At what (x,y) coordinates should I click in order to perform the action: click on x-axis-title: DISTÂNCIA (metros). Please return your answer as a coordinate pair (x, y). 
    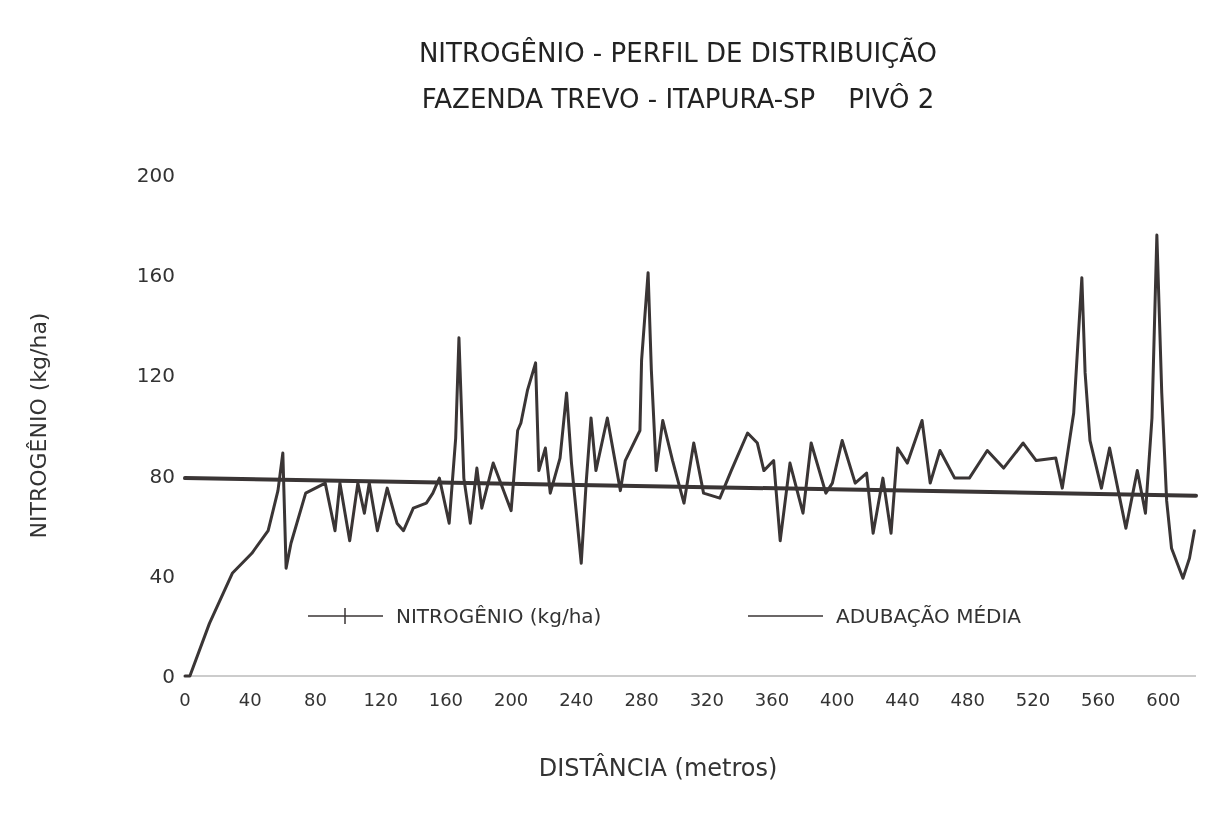
    Looking at the image, I should click on (658, 767).